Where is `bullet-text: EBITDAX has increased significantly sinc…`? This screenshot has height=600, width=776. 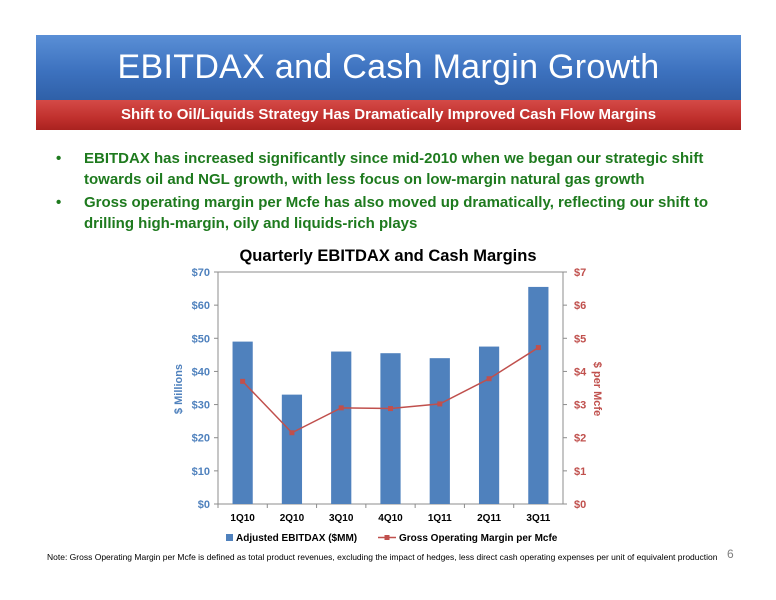
bullet-text: EBITDAX has increased significantly sinc… is located at coordinates (394, 169).